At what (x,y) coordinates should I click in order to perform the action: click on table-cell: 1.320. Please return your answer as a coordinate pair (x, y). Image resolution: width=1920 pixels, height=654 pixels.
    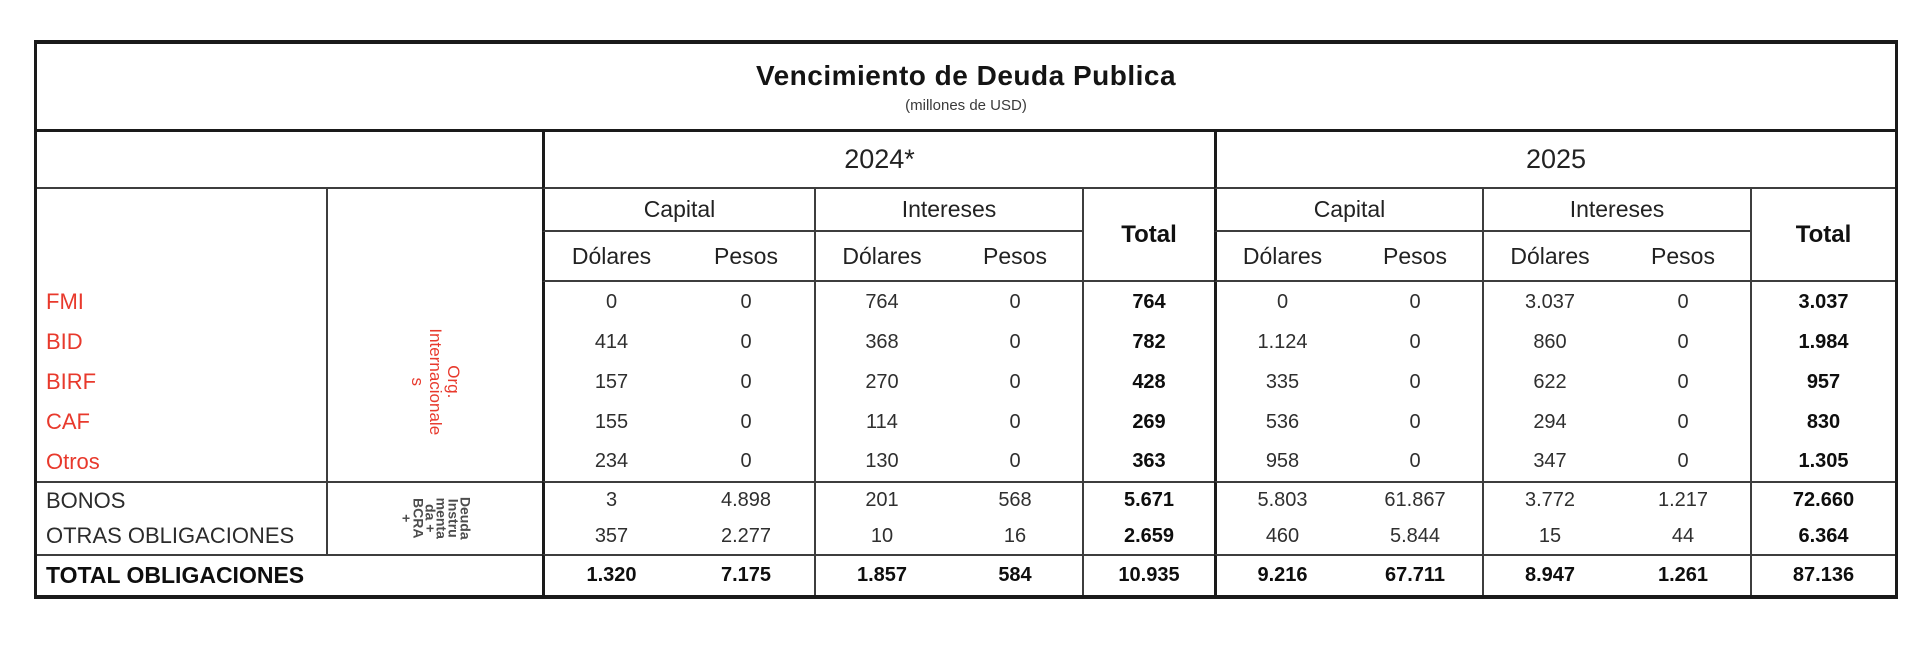
    Looking at the image, I should click on (610, 574).